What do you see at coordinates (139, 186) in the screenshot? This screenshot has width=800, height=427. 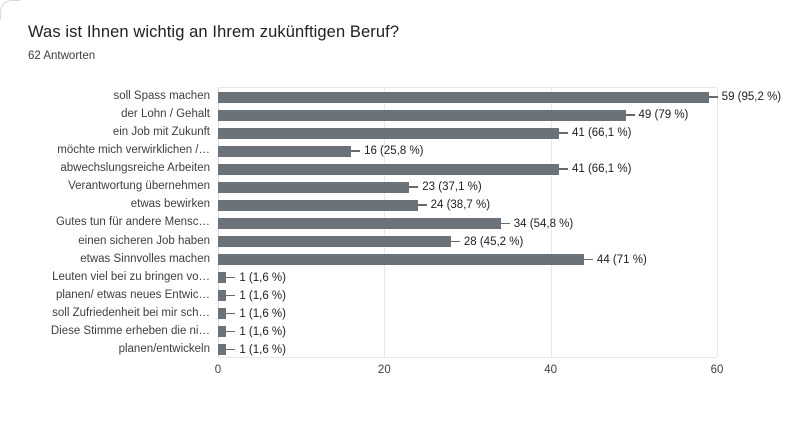 I see `category-label: Verantwortung übernehmen` at bounding box center [139, 186].